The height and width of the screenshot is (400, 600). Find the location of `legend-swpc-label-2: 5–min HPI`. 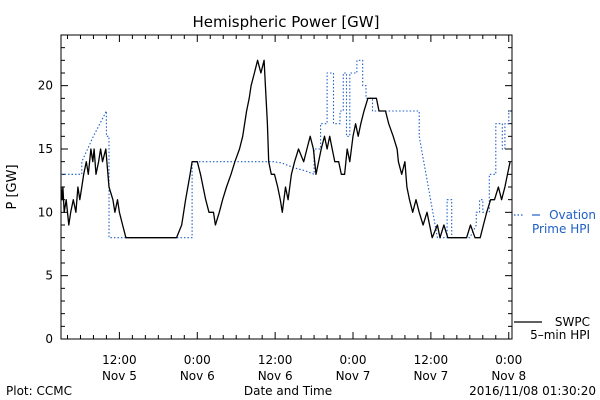

legend-swpc-label-2: 5–min HPI is located at coordinates (560, 335).